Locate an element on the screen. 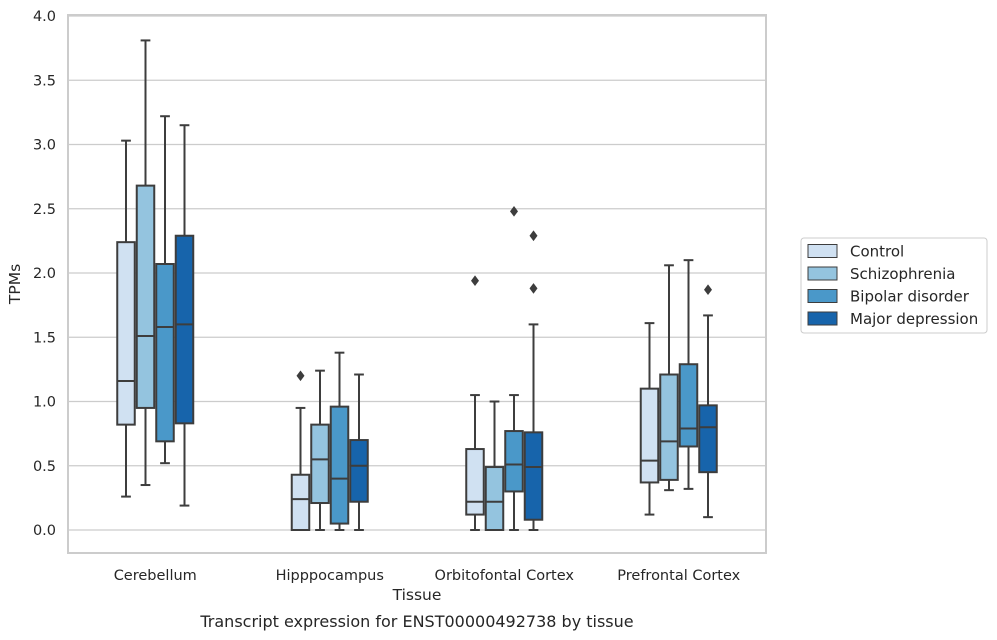 Image resolution: width=997 pixels, height=640 pixels. y-tick-label: 3.0 is located at coordinates (44, 146).